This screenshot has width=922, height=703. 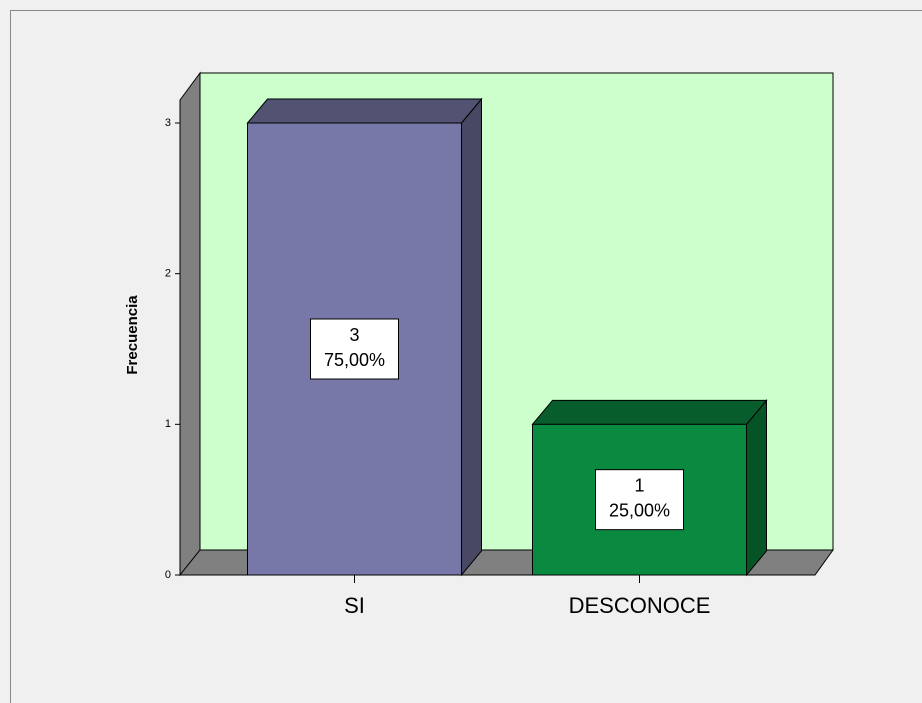 I want to click on x-tick-label: SI, so click(x=354, y=605).